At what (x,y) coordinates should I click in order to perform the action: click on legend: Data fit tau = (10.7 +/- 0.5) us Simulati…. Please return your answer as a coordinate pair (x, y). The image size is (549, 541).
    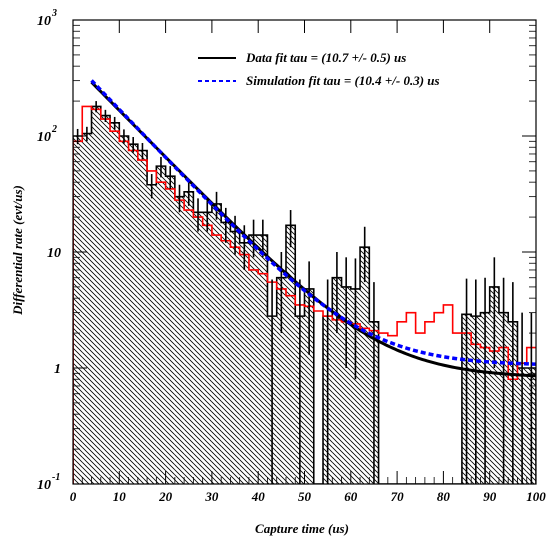
    Looking at the image, I should click on (319, 69).